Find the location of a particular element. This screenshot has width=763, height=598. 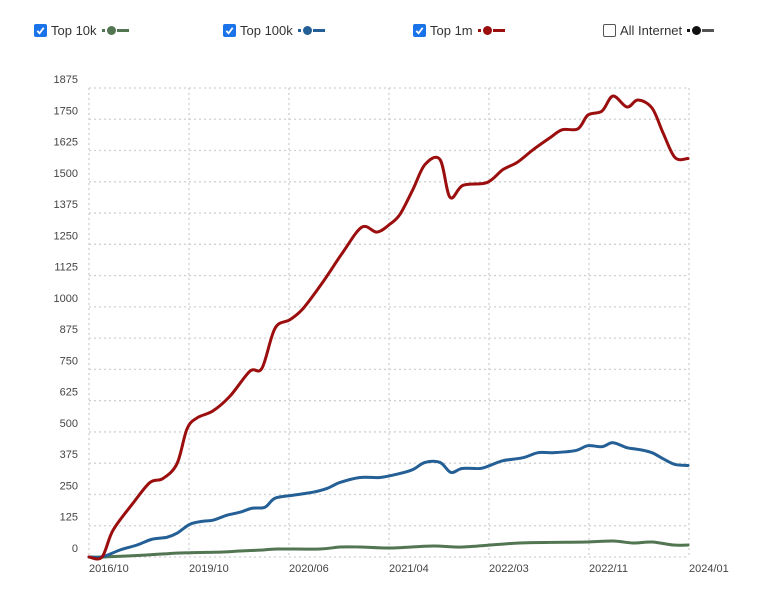

checkbox-top-10k is located at coordinates (40, 30).